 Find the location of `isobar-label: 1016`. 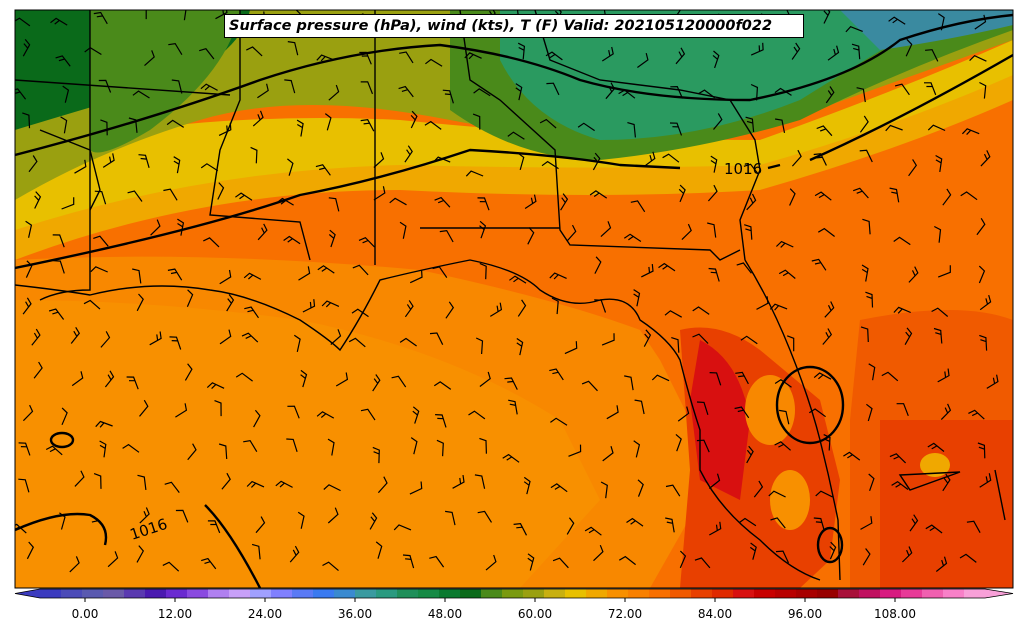

isobar-label: 1016 is located at coordinates (743, 169).